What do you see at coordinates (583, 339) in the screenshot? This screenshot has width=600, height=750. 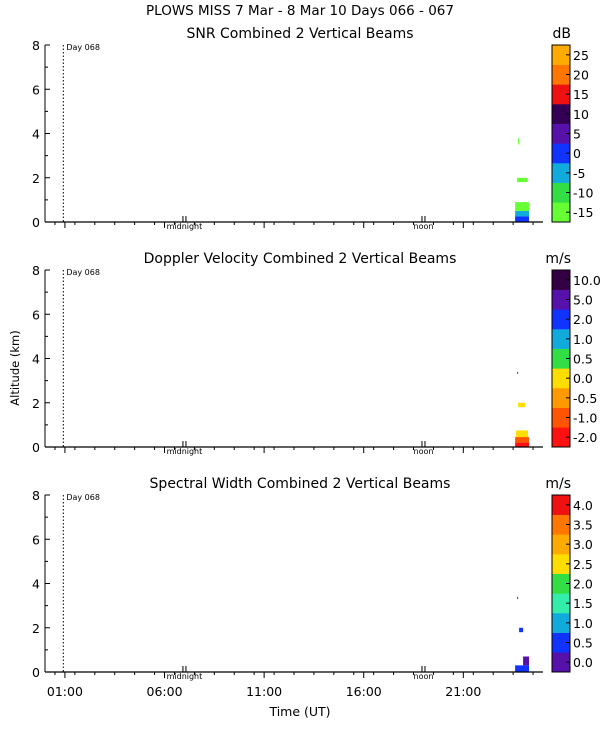 I see `panel-2-colorbar-label: 1.0` at bounding box center [583, 339].